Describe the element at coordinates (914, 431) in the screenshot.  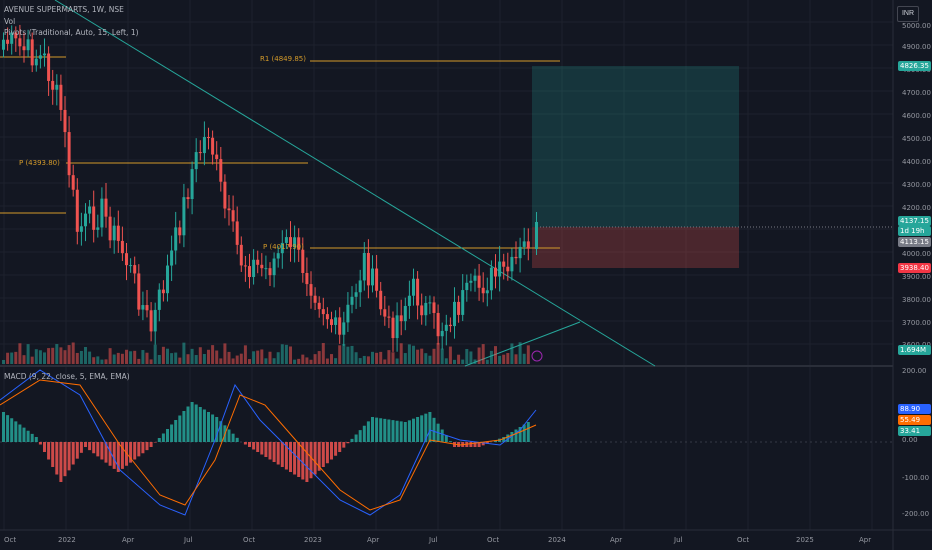
I see `histogram-value-tag: 33.41` at that location.